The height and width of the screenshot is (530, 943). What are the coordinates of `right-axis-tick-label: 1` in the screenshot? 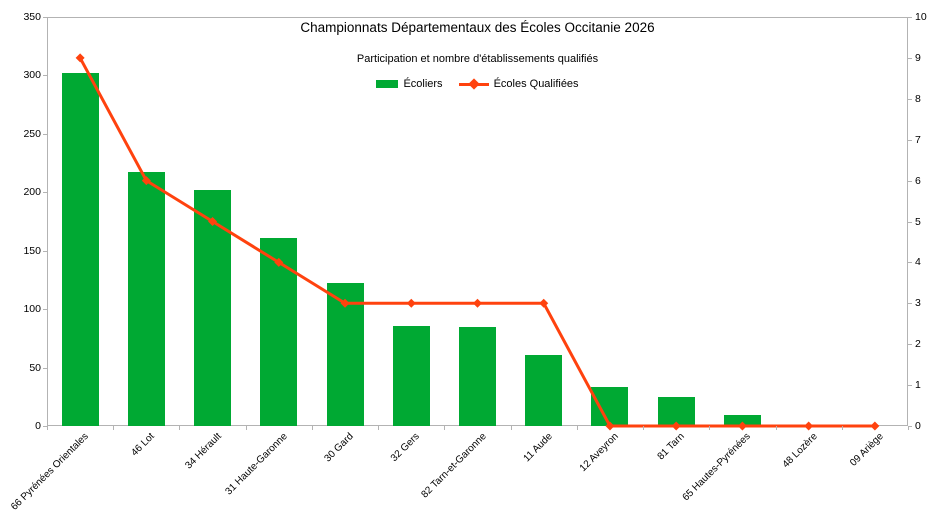 It's located at (918, 385).